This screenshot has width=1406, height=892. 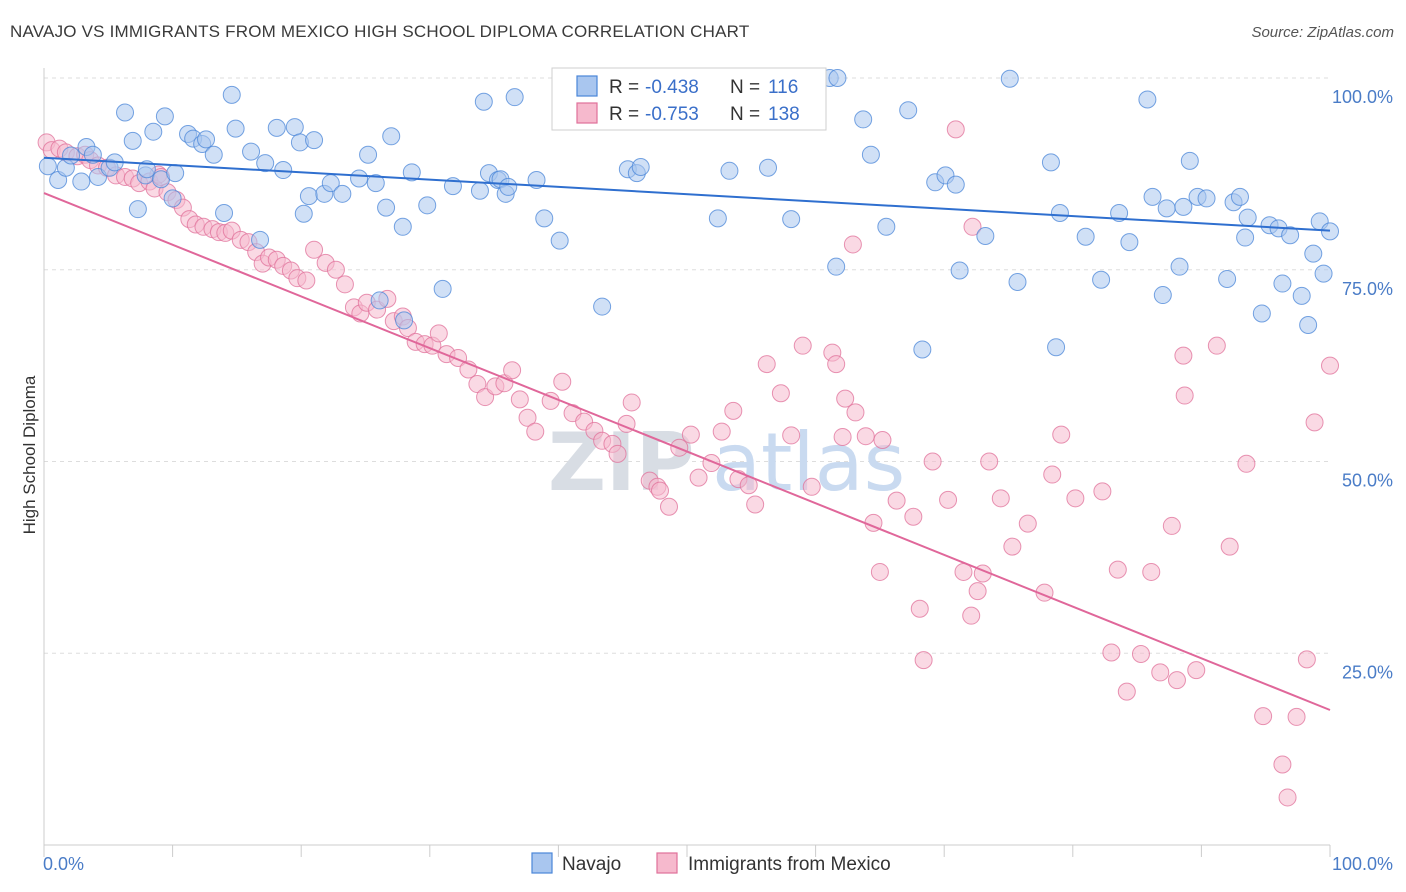 I want to click on legend-n-label-mexico: N =, so click(x=745, y=114).